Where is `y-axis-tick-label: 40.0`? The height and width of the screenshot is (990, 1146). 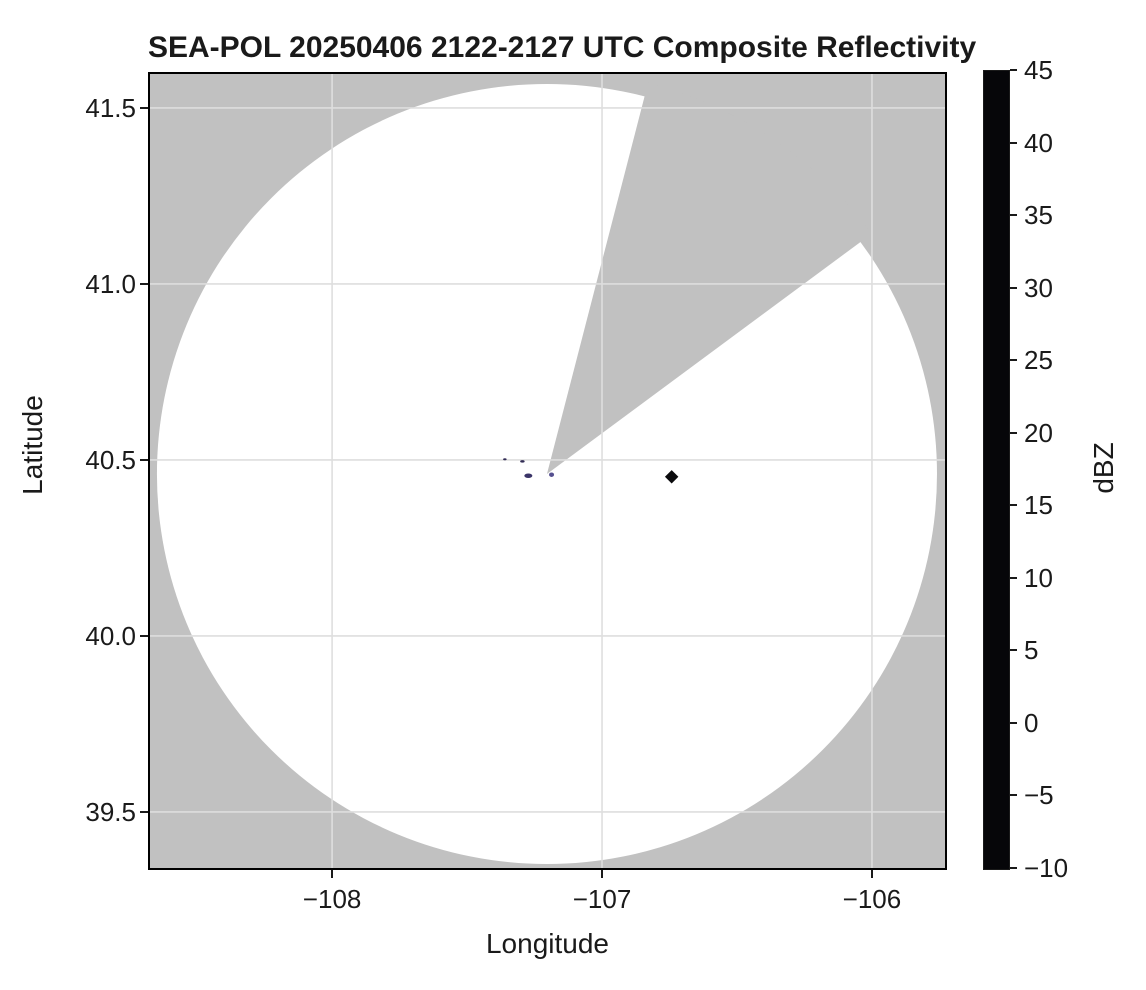 y-axis-tick-label: 40.0 is located at coordinates (110, 635).